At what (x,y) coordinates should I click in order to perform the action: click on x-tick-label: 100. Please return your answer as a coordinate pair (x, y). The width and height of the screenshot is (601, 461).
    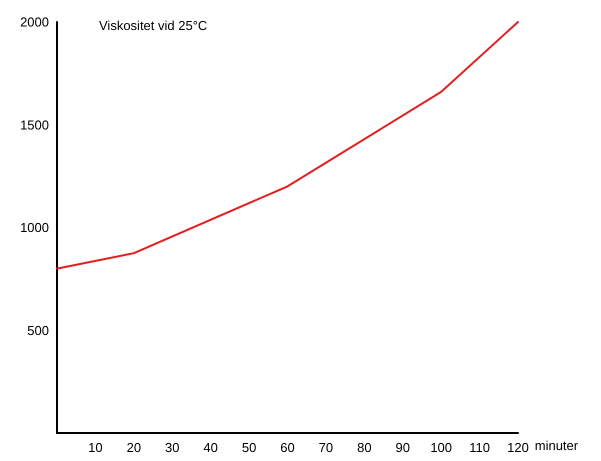
    Looking at the image, I should click on (441, 447).